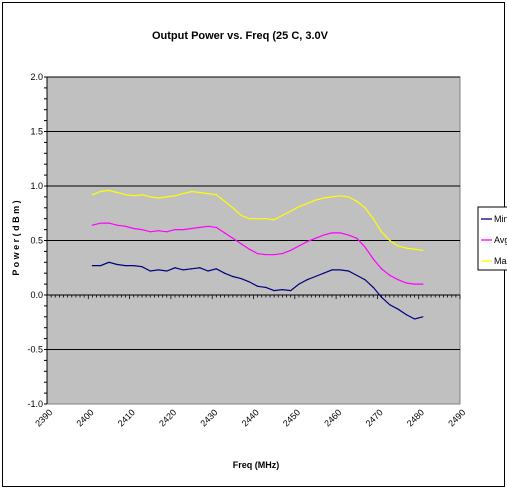  Describe the element at coordinates (332, 417) in the screenshot. I see `x-tick-label: 2460` at that location.